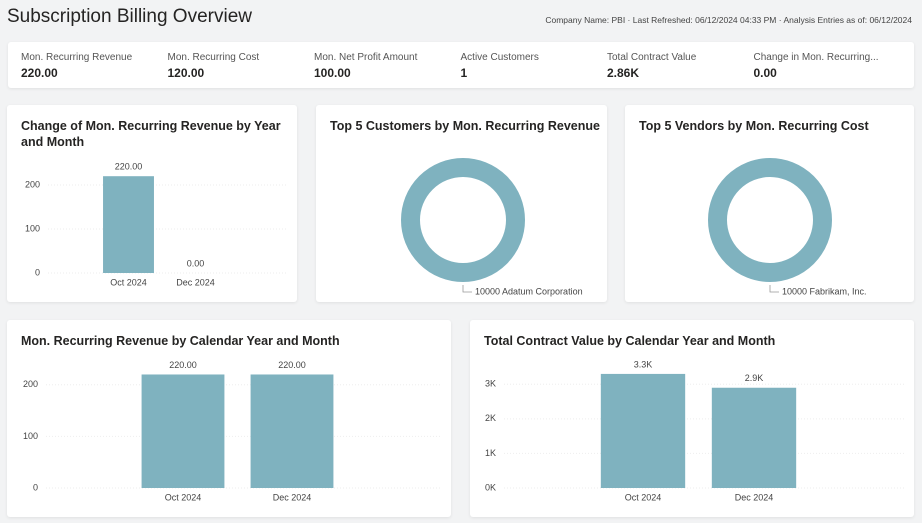 Image resolution: width=922 pixels, height=523 pixels. Describe the element at coordinates (499, 57) in the screenshot. I see `kpi-label: Active Customers` at that location.